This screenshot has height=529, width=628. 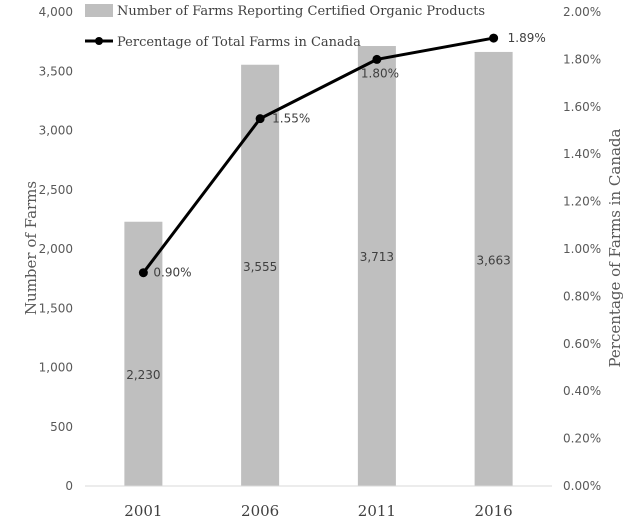 I want to click on right-axis-tick-label: 0.40%, so click(x=582, y=391).